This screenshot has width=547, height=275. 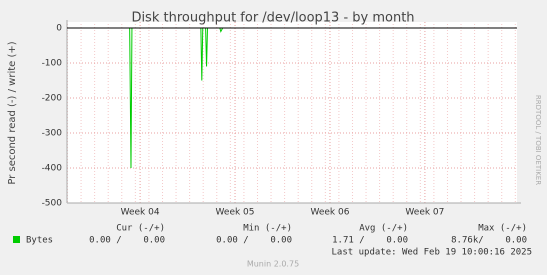 I want to click on x-tick-label: Week 06, so click(x=329, y=213).